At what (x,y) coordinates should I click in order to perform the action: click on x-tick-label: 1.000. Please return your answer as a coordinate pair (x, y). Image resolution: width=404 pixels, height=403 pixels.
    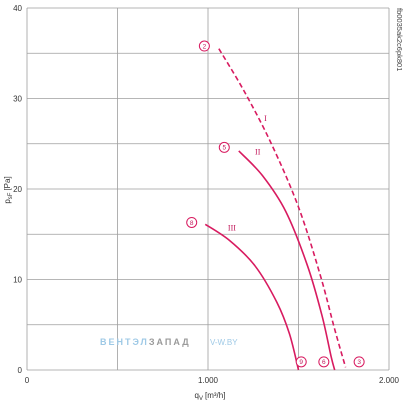
    Looking at the image, I should click on (208, 380).